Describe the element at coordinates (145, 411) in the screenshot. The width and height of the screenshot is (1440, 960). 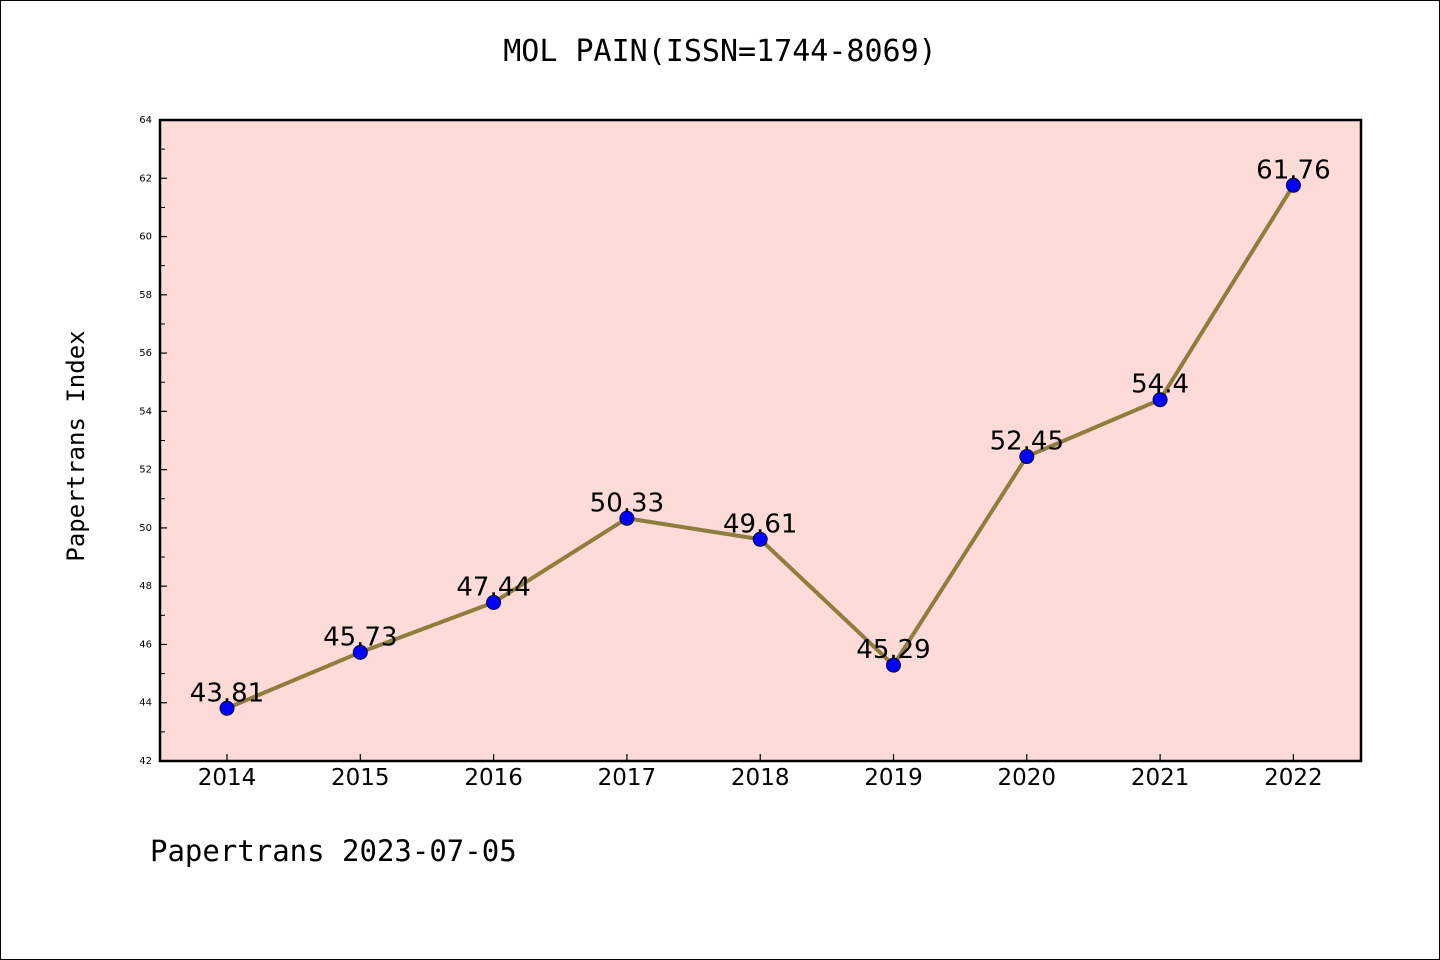
I see `y-tick-label: 54` at that location.